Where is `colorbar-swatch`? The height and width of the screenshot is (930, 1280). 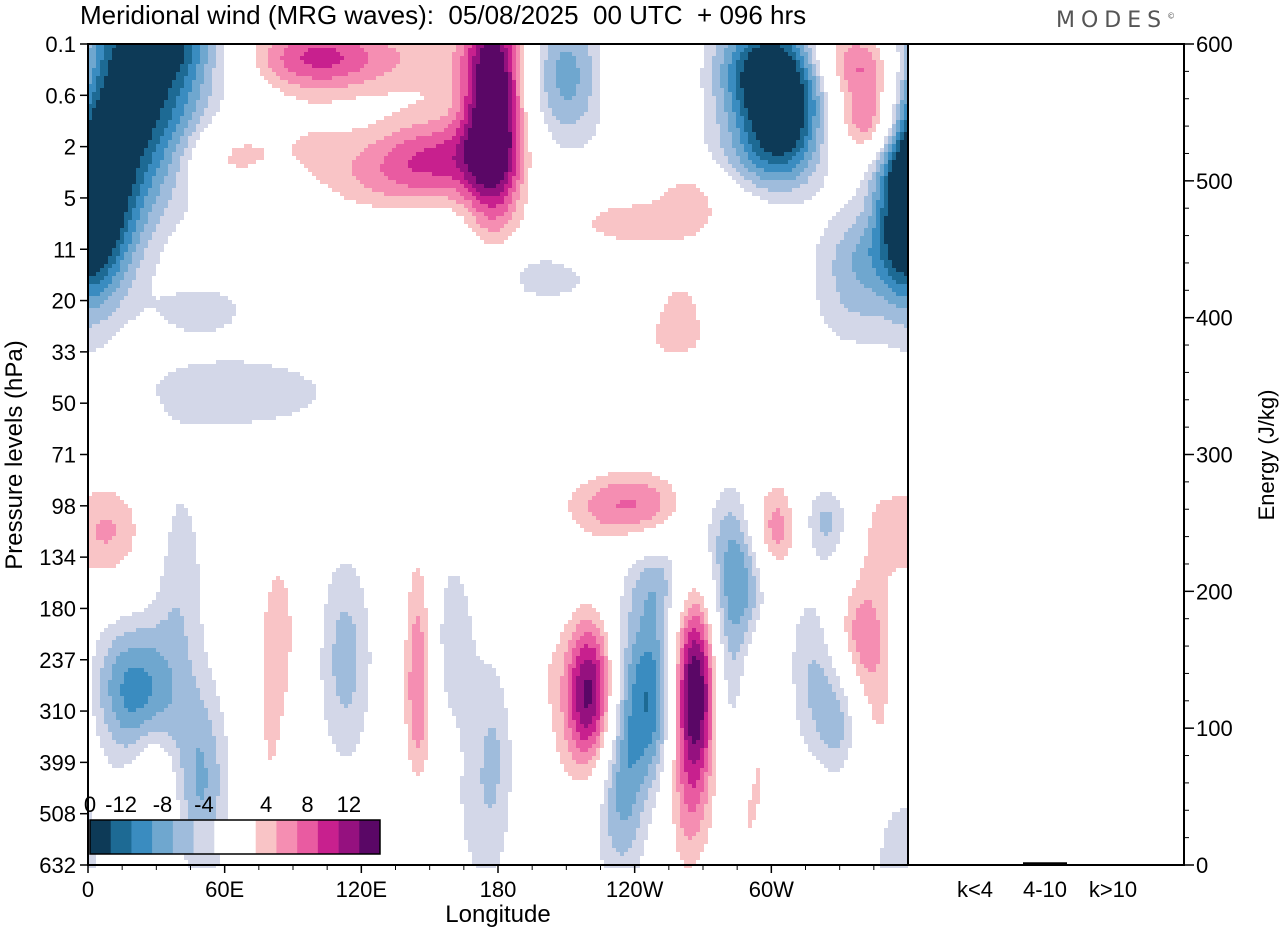 colorbar-swatch is located at coordinates (163, 837).